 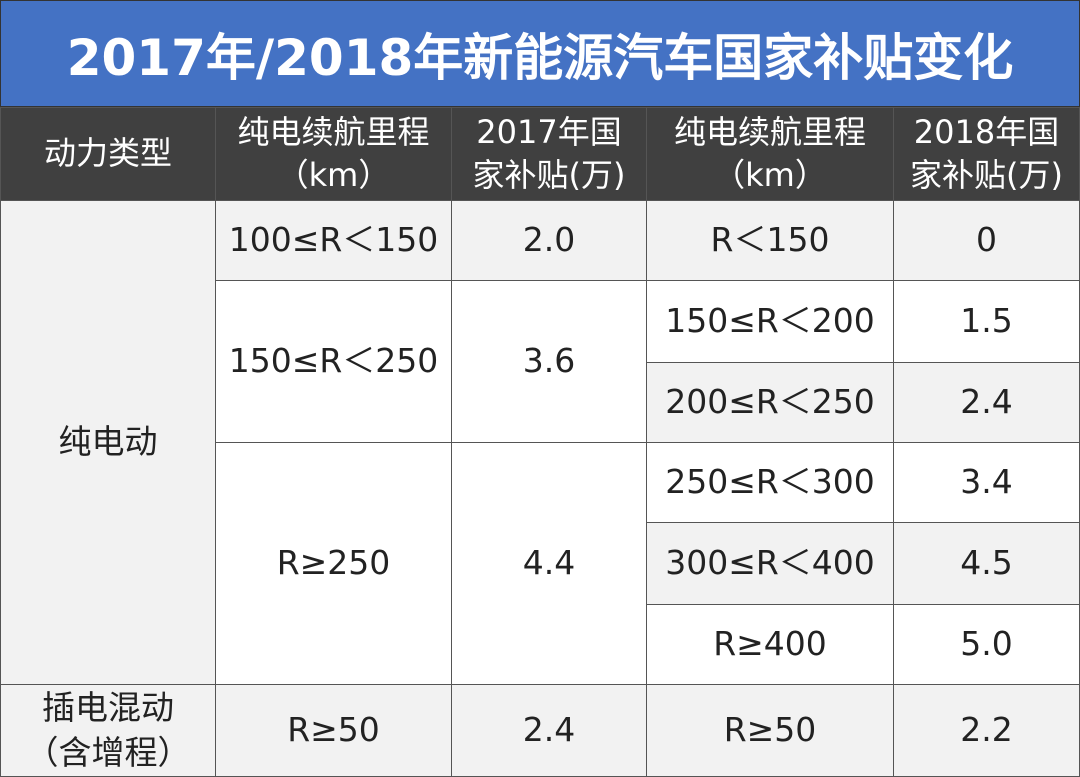 What do you see at coordinates (549, 563) in the screenshot?
I see `subsidy-2017-cell: 4.4` at bounding box center [549, 563].